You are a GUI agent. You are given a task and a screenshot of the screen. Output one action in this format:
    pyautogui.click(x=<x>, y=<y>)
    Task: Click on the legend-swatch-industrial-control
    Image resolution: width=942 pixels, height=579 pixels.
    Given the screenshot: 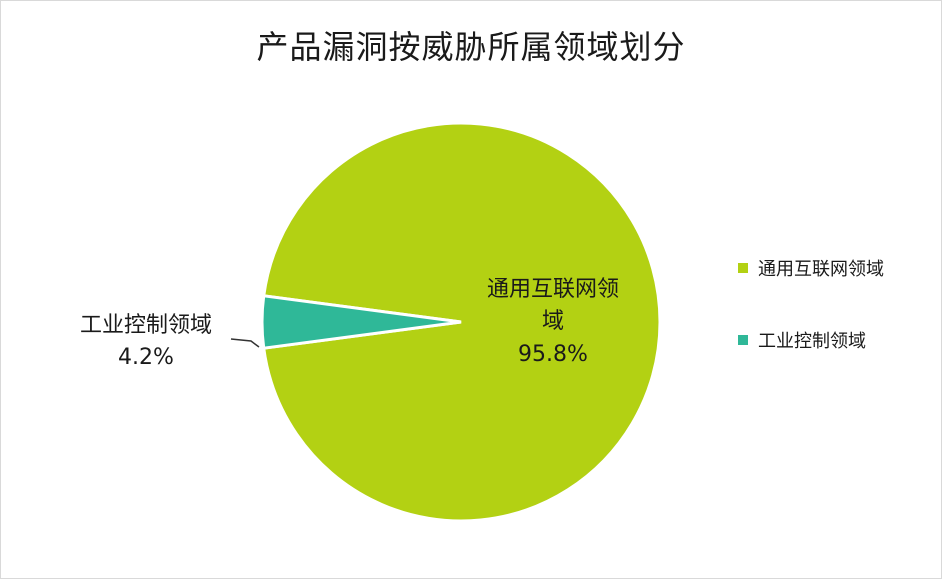 What is the action you would take?
    pyautogui.click(x=743, y=340)
    